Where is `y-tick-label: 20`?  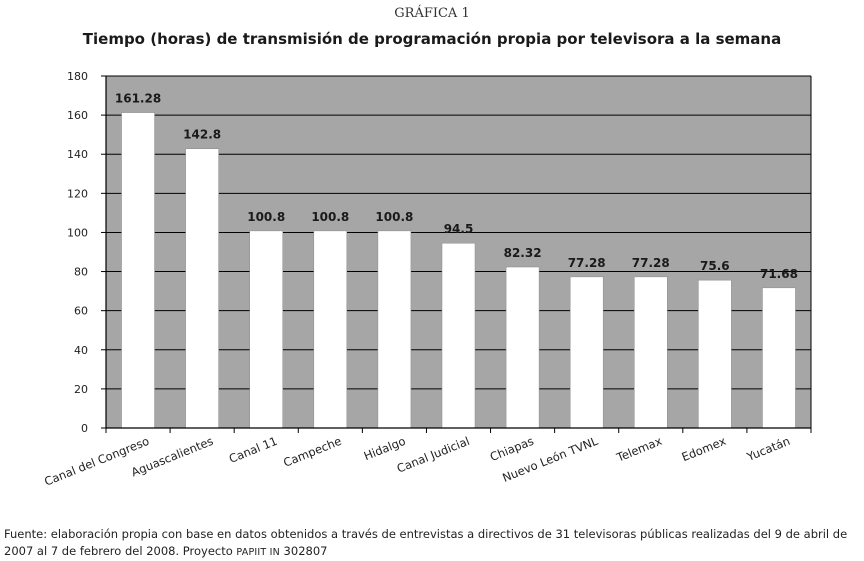
y-tick-label: 20 is located at coordinates (81, 389).